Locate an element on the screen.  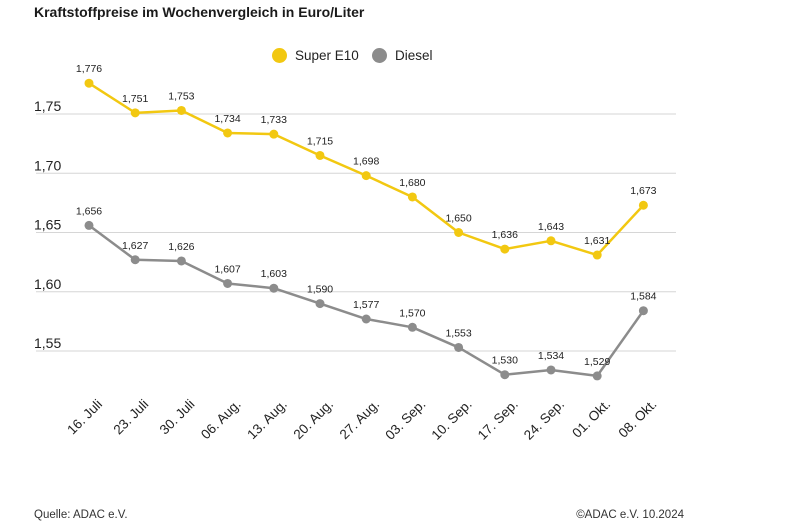
legend-dot-diesel is located at coordinates (379, 55).